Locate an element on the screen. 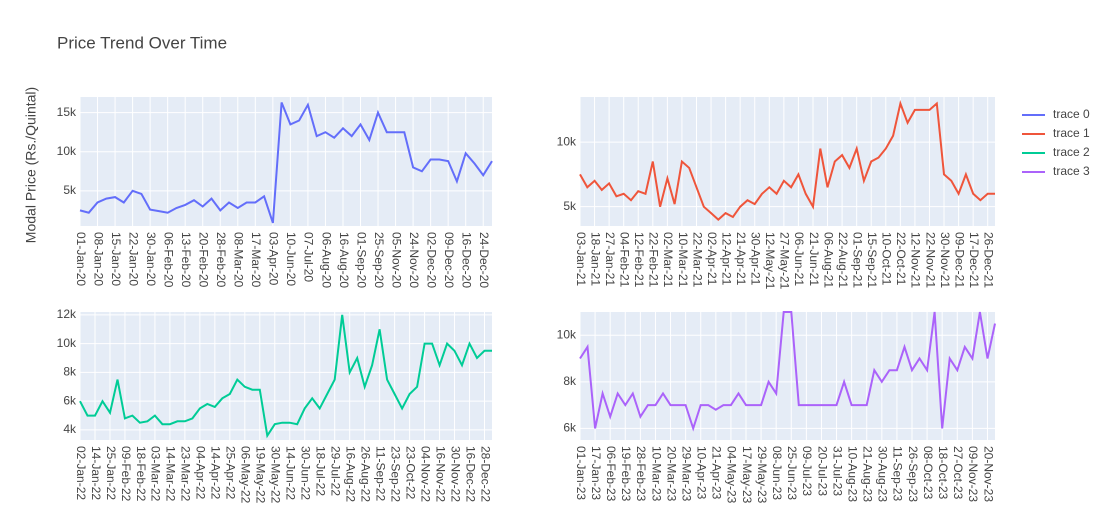  x-tick-label: 22-Aug-21 is located at coordinates (843, 260).